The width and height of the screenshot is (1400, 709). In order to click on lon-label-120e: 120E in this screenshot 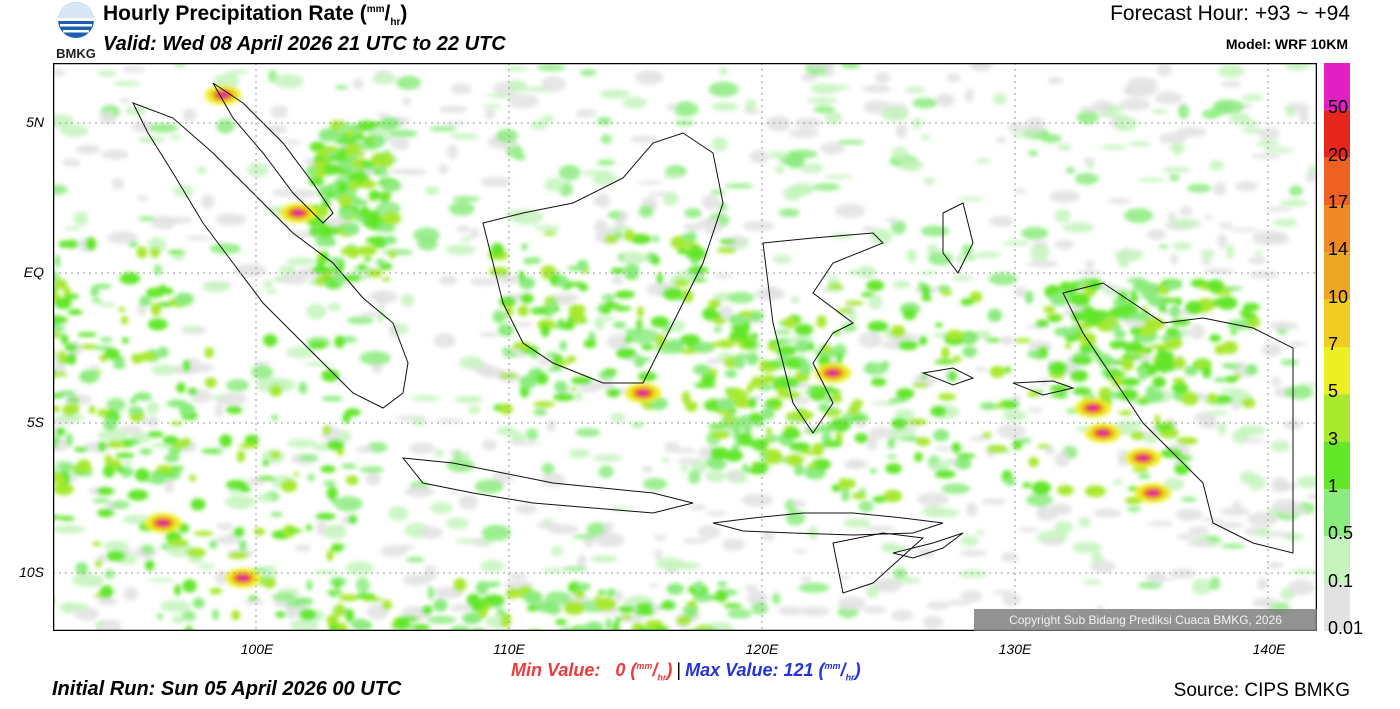, I will do `click(762, 649)`.